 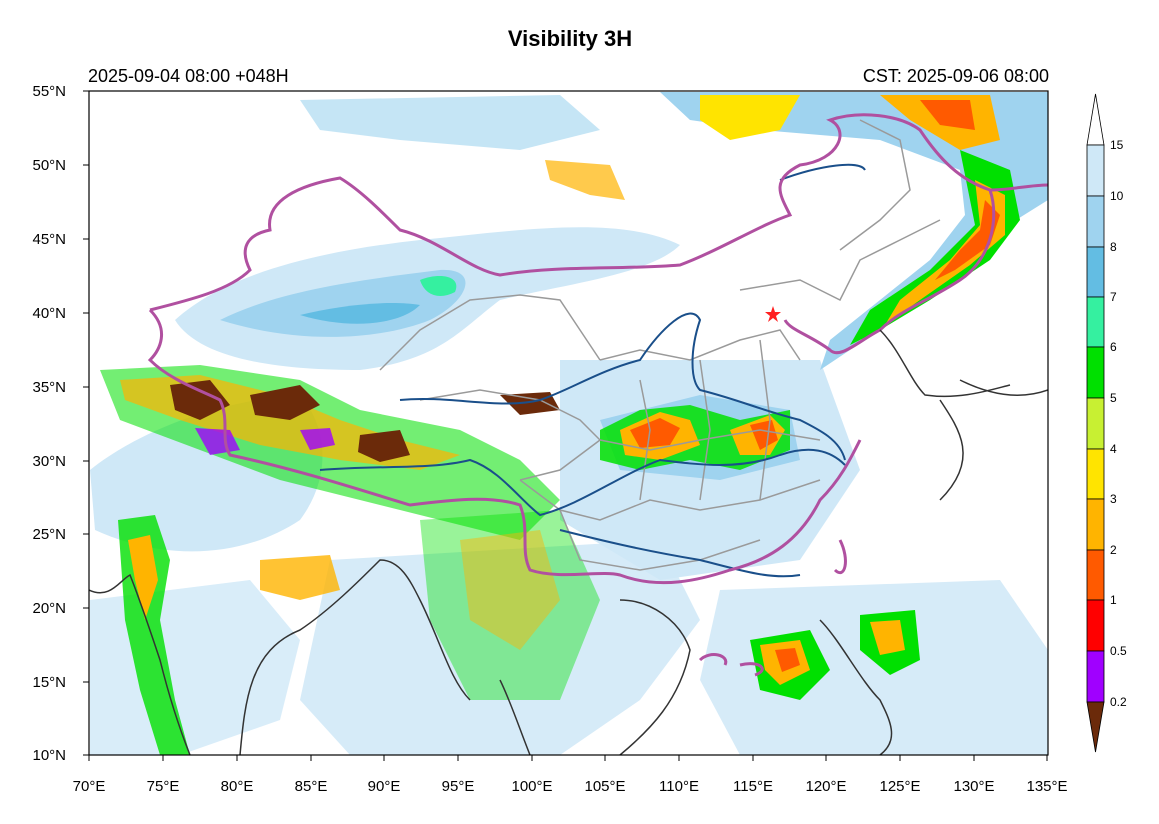 I want to click on lon-label-100: 100°E, so click(x=532, y=786).